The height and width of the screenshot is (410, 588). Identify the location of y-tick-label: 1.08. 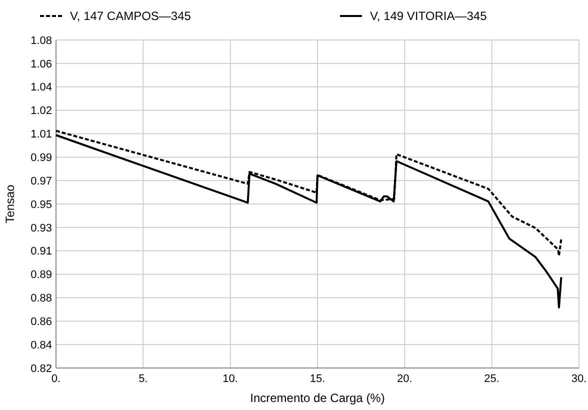
(41, 40).